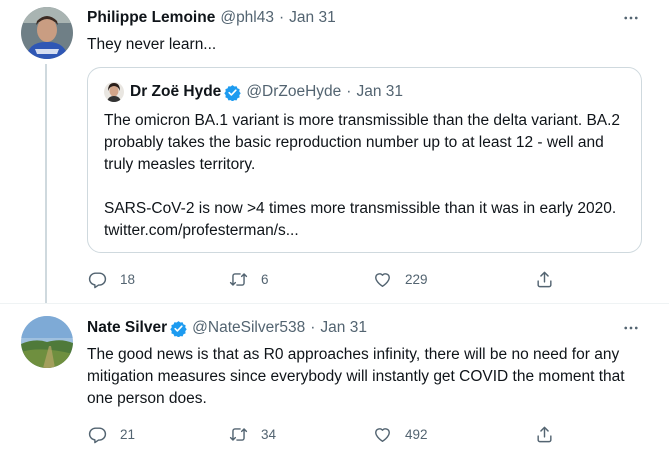 Image resolution: width=669 pixels, height=461 pixels. What do you see at coordinates (128, 279) in the screenshot?
I see `reply-count: 18` at bounding box center [128, 279].